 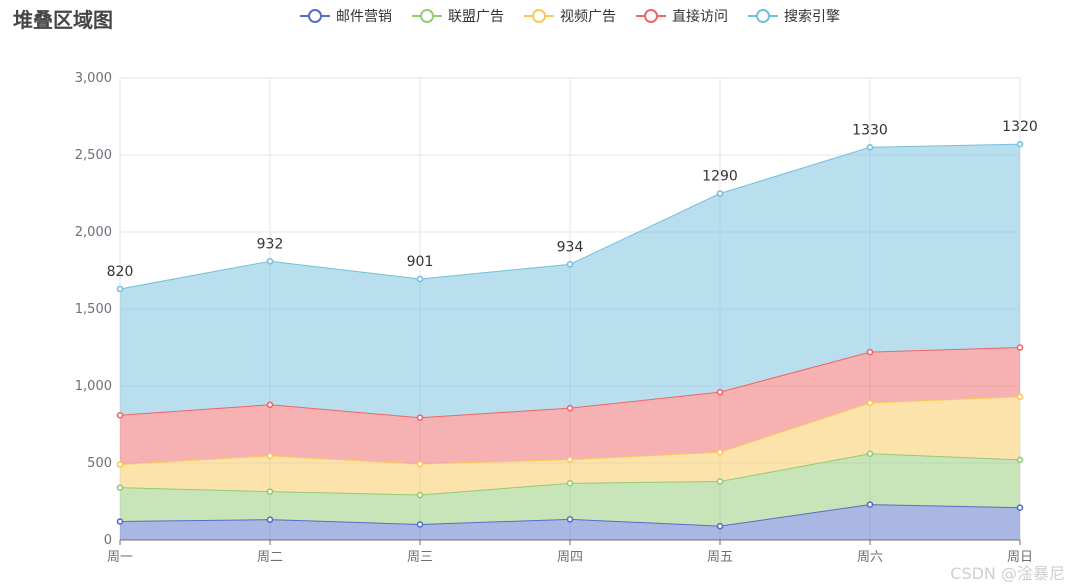 What do you see at coordinates (700, 16) in the screenshot?
I see `legend-label: 直接访问` at bounding box center [700, 16].